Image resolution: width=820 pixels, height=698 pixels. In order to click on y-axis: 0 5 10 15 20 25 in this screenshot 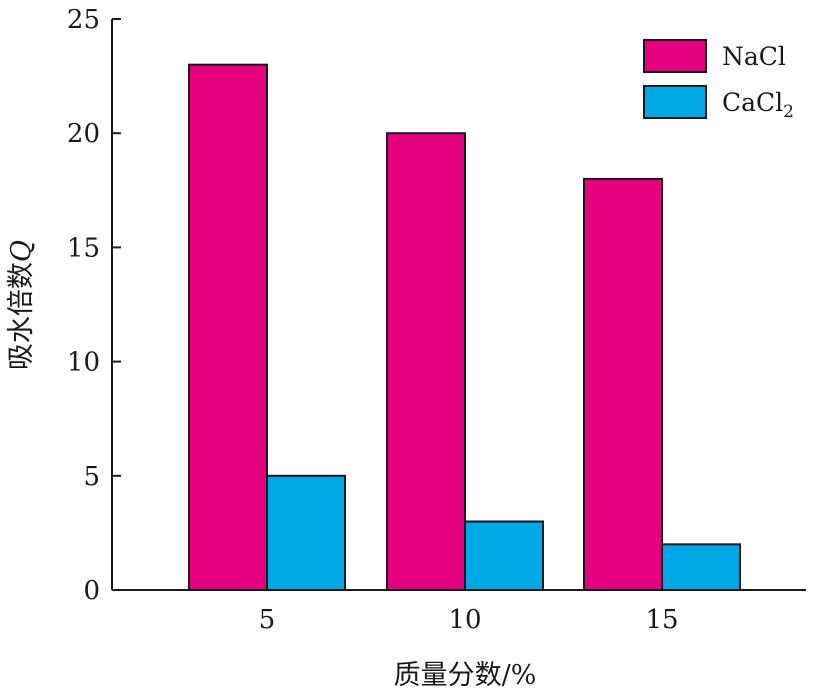, I will do `click(94, 305)`.